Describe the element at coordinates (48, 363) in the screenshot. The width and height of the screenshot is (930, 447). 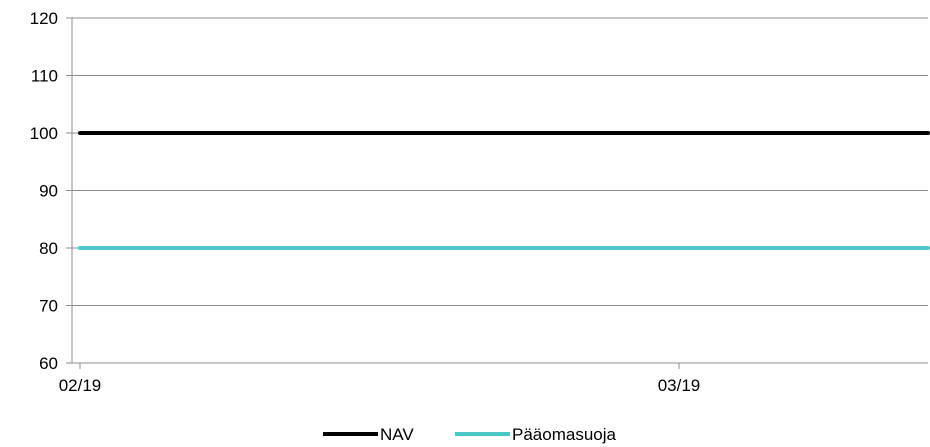
I see `y-tick-label: 60` at that location.